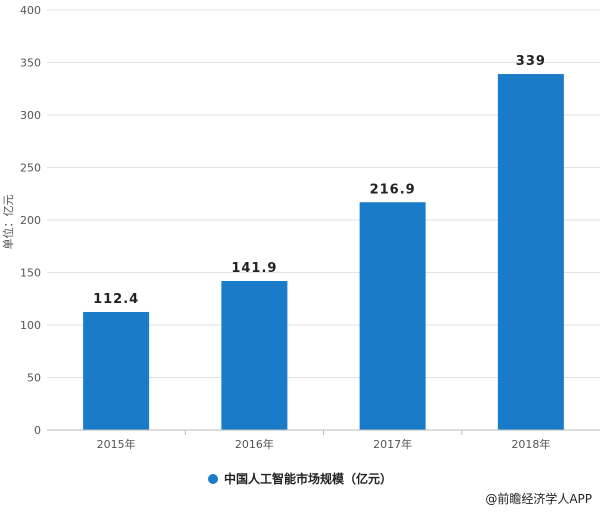 This screenshot has height=517, width=600. What do you see at coordinates (30, 168) in the screenshot?
I see `y-tick-label: 250` at bounding box center [30, 168].